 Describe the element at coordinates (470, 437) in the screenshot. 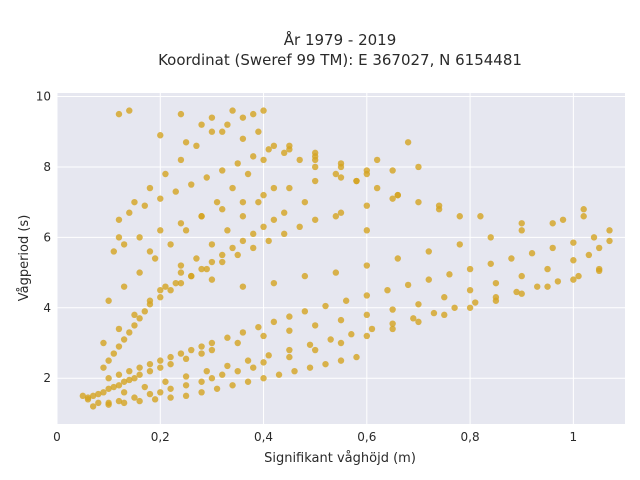

I see `x-tick-label: 0,8` at that location.